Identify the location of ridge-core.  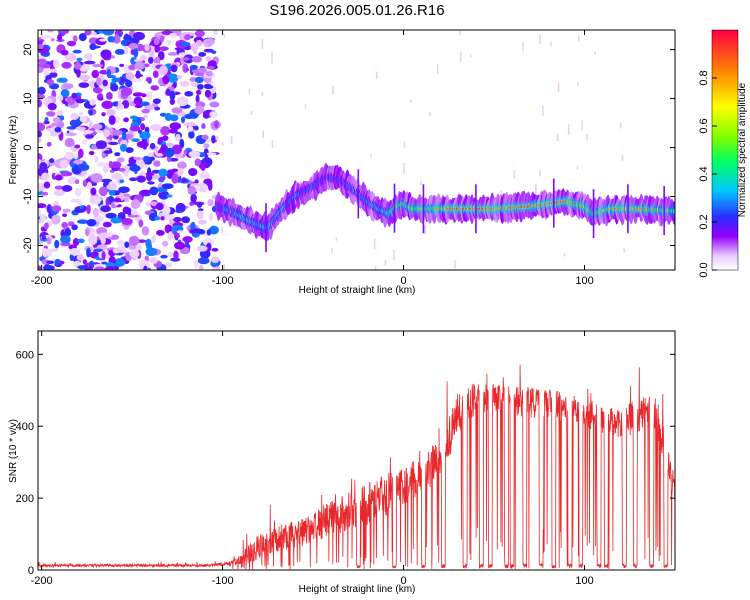
(673, 211).